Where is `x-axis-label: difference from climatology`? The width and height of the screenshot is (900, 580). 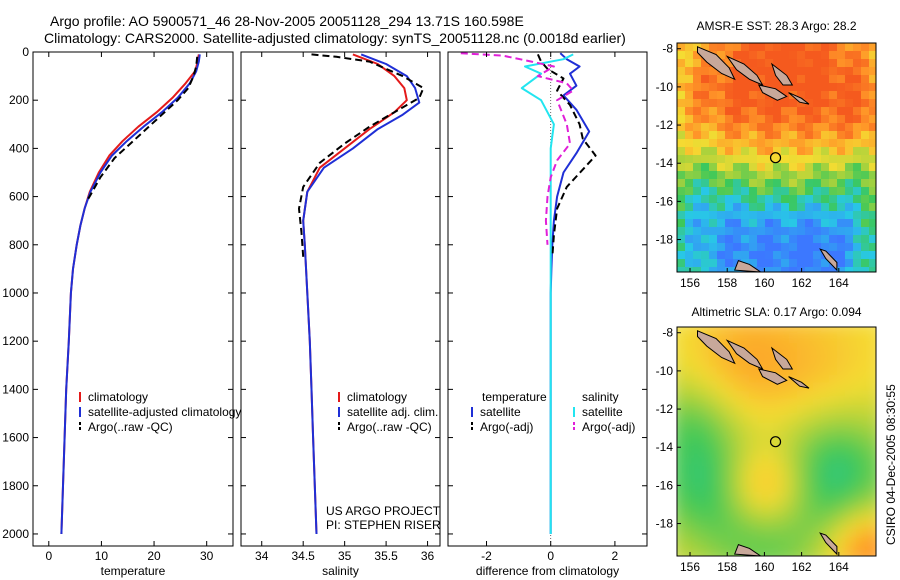
x-axis-label: difference from climatology is located at coordinates (547, 571).